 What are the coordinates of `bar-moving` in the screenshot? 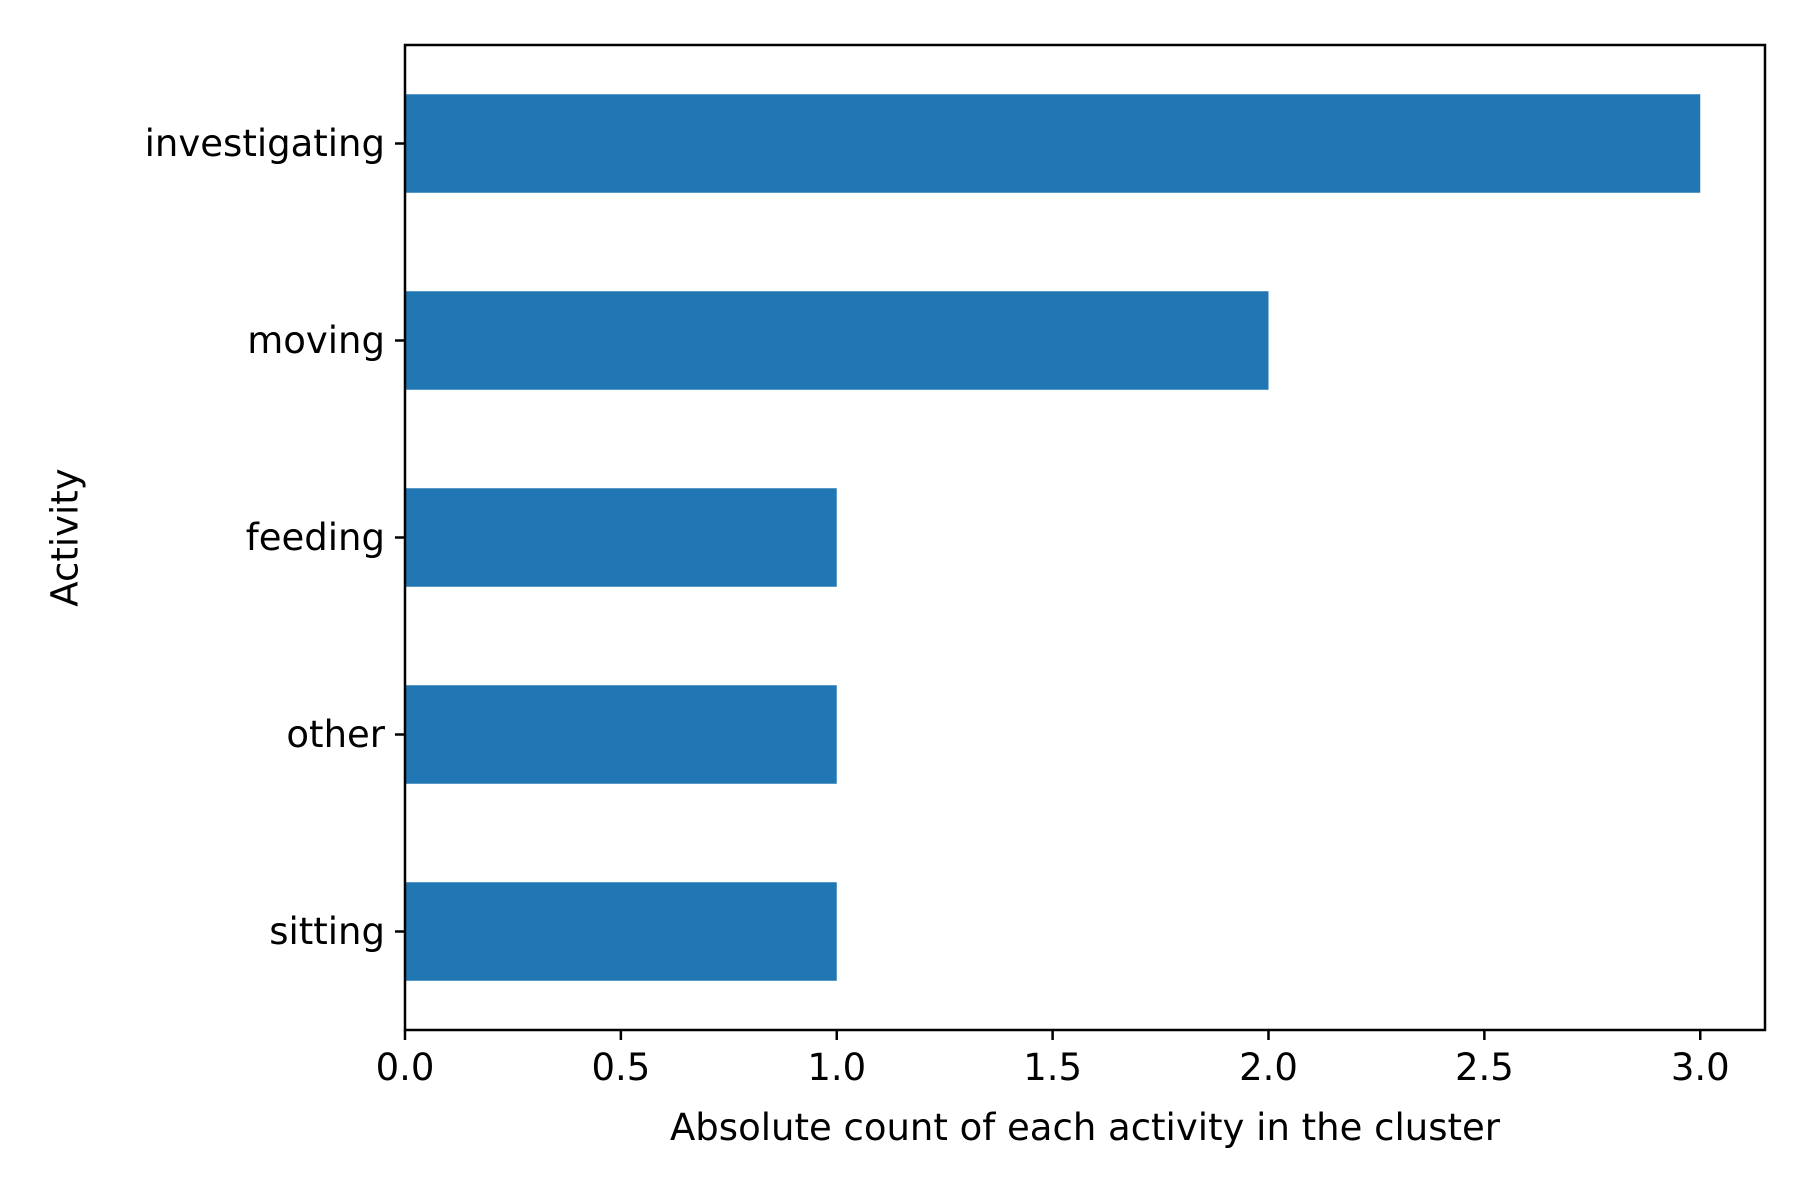 It's located at (837, 340).